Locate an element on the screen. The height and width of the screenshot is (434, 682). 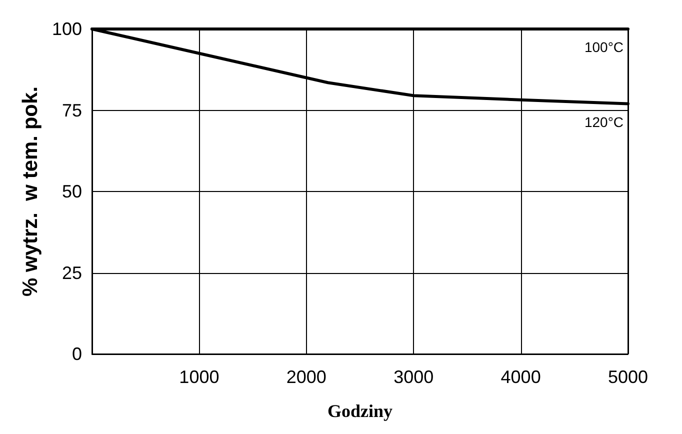
y-tick-label: 100 is located at coordinates (67, 29).